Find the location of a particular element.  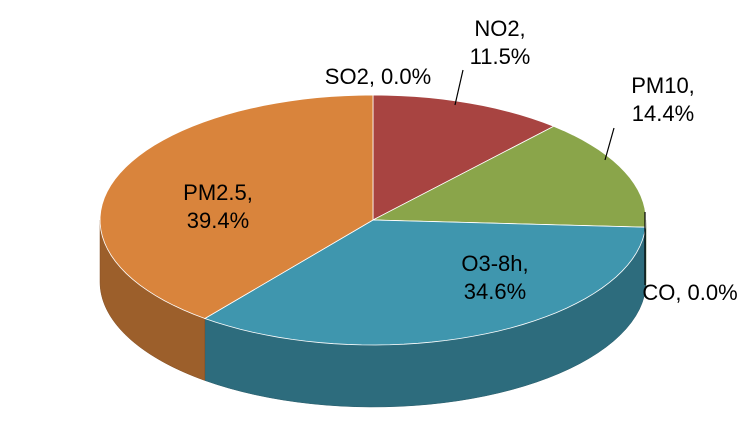

data-label: SO2, 0.0% is located at coordinates (378, 76).